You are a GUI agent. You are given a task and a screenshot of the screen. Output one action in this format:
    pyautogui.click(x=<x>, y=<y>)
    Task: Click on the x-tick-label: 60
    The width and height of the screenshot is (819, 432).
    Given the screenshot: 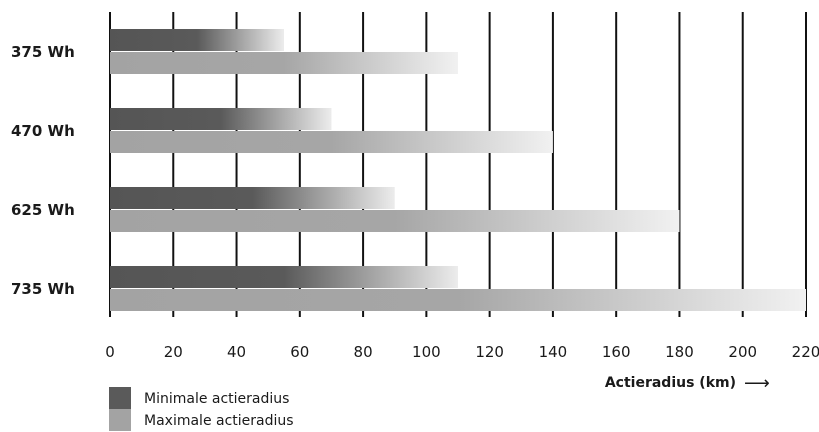 What is the action you would take?
    pyautogui.click(x=299, y=352)
    